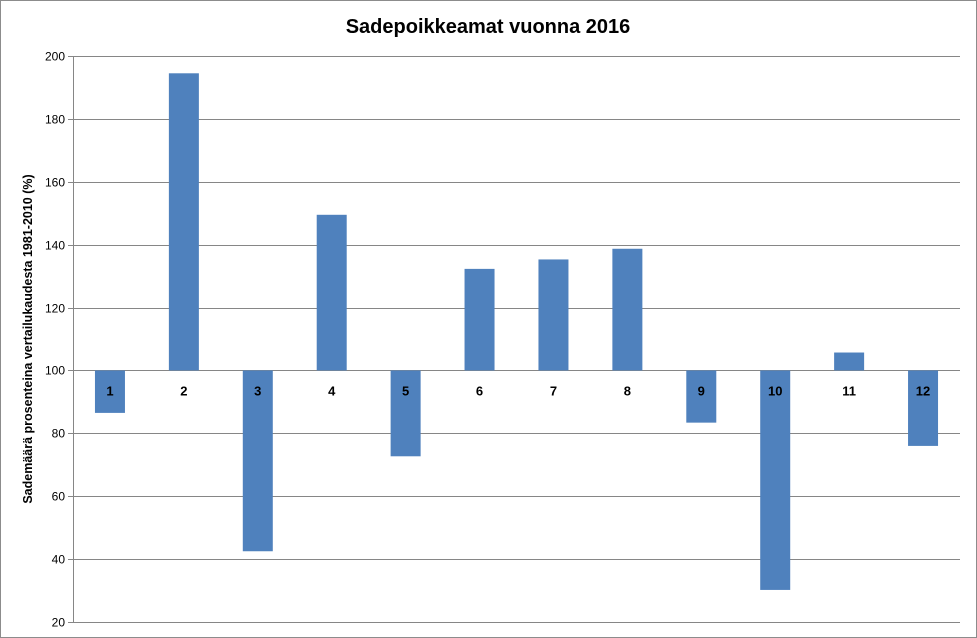  What do you see at coordinates (488, 27) in the screenshot?
I see `chart-title: Sadepoikkeamat vuonna 2016` at bounding box center [488, 27].